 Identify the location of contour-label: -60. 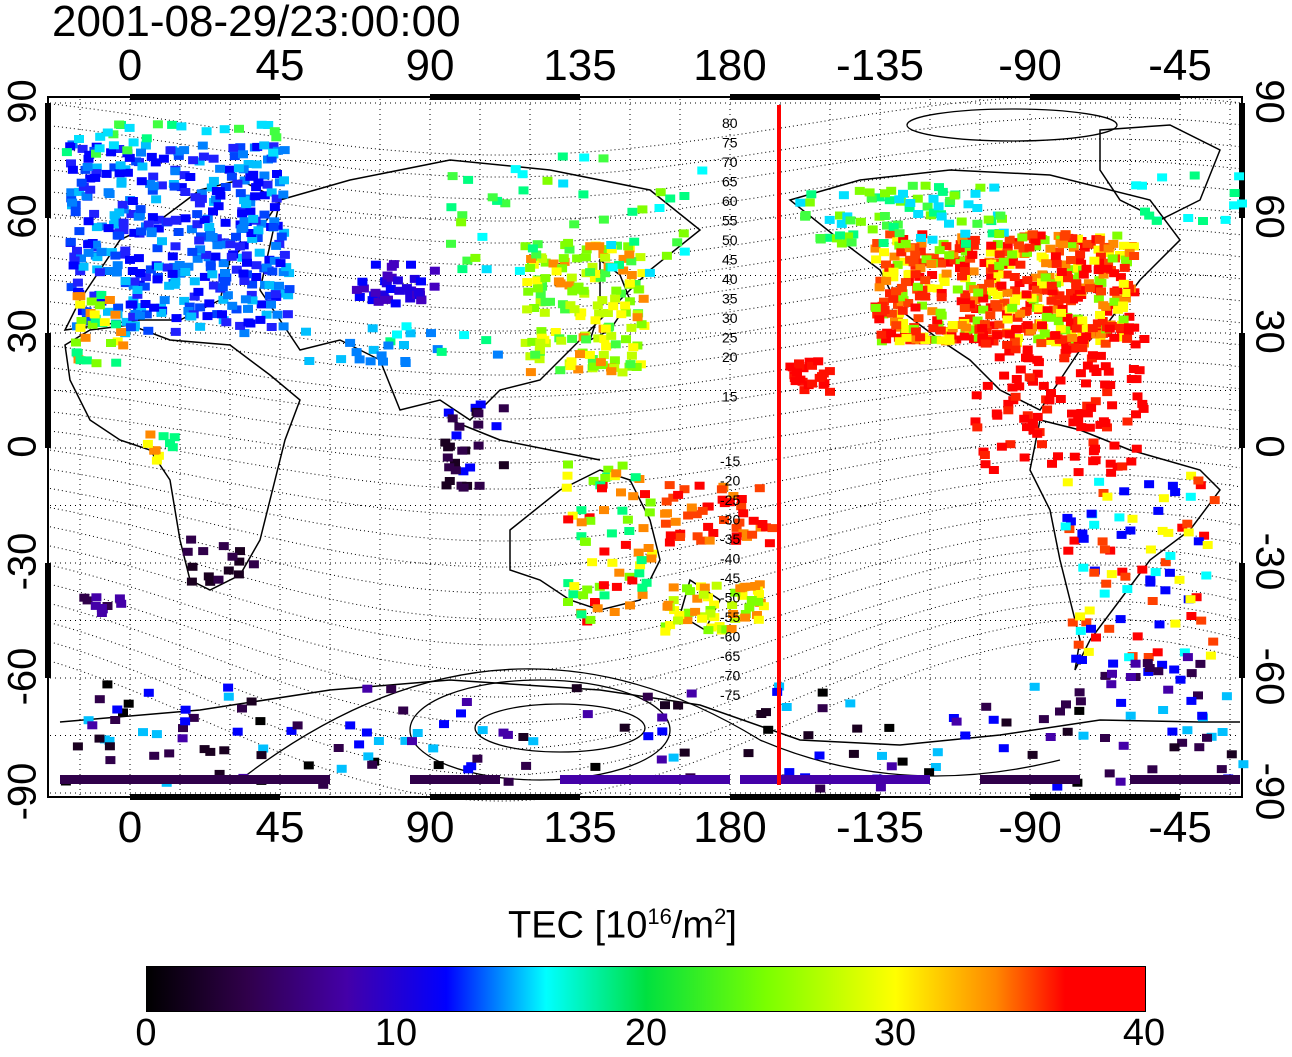
(730, 637).